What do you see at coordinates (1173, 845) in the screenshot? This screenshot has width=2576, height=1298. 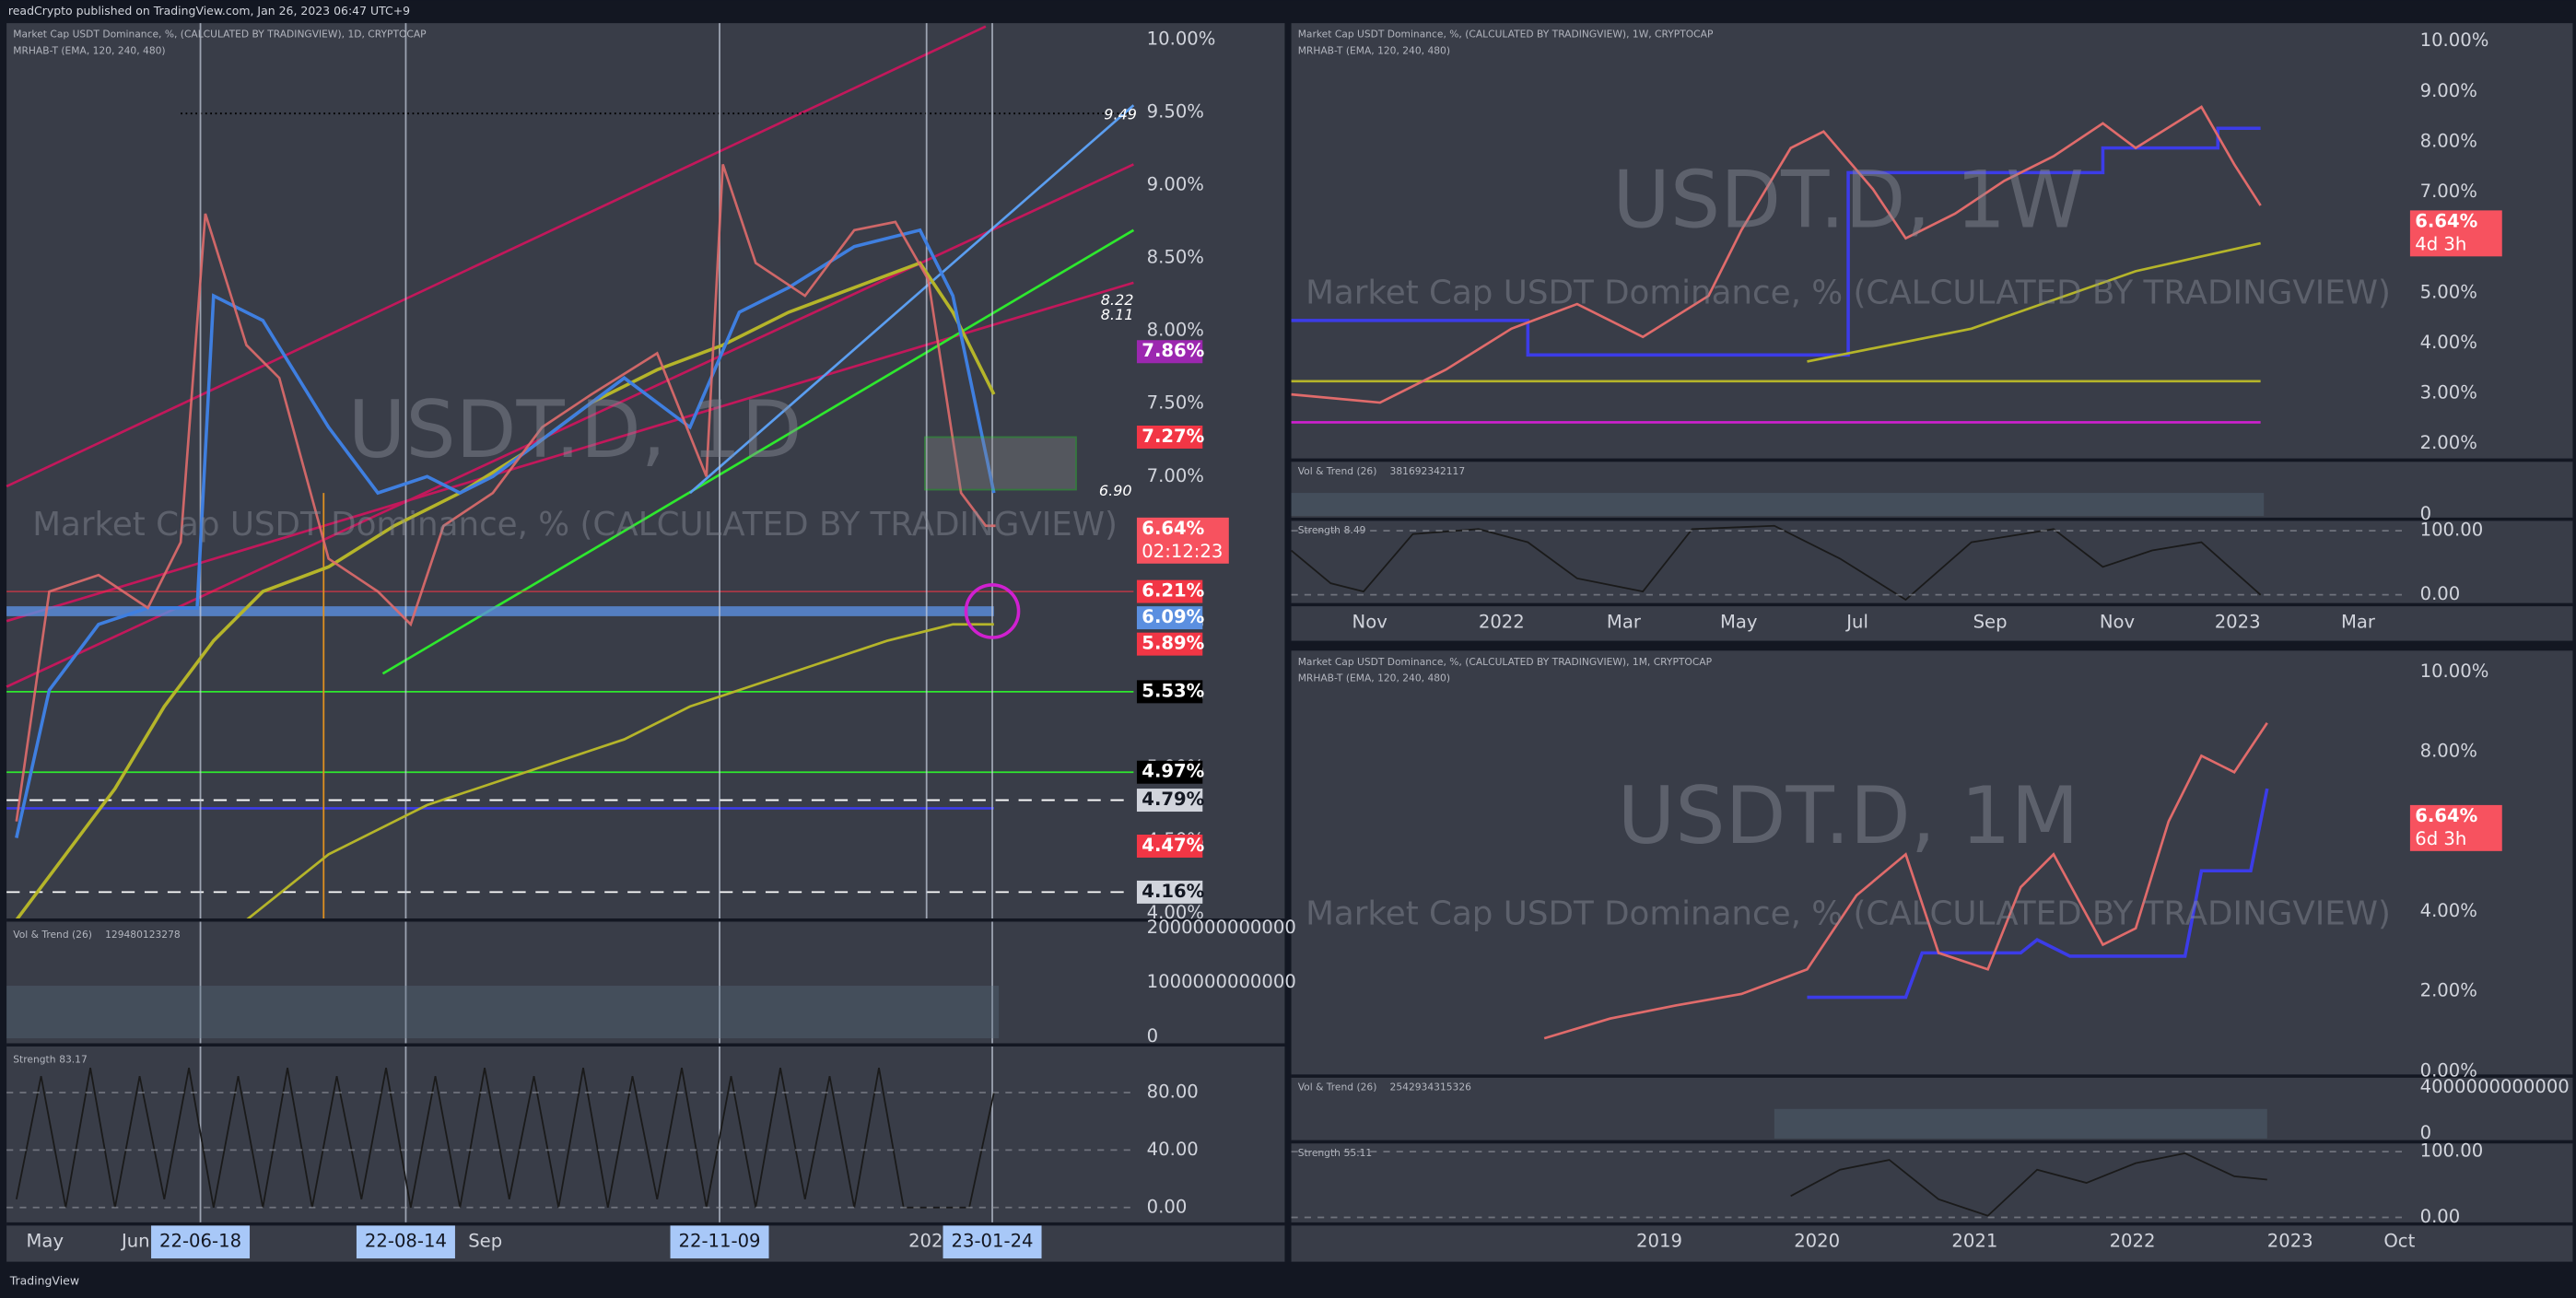 I see `price-badge-label: 4.47%` at bounding box center [1173, 845].